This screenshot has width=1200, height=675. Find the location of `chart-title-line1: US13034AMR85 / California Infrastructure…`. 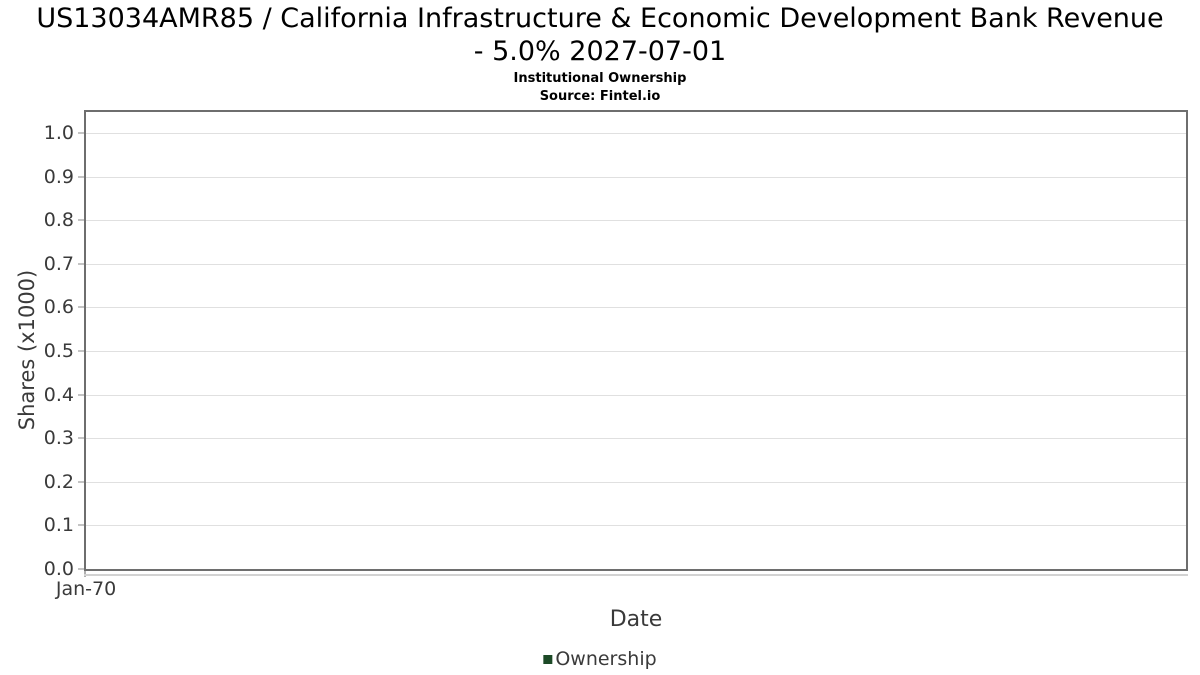

chart-title-line1: US13034AMR85 / California Infrastructure… is located at coordinates (600, 18).